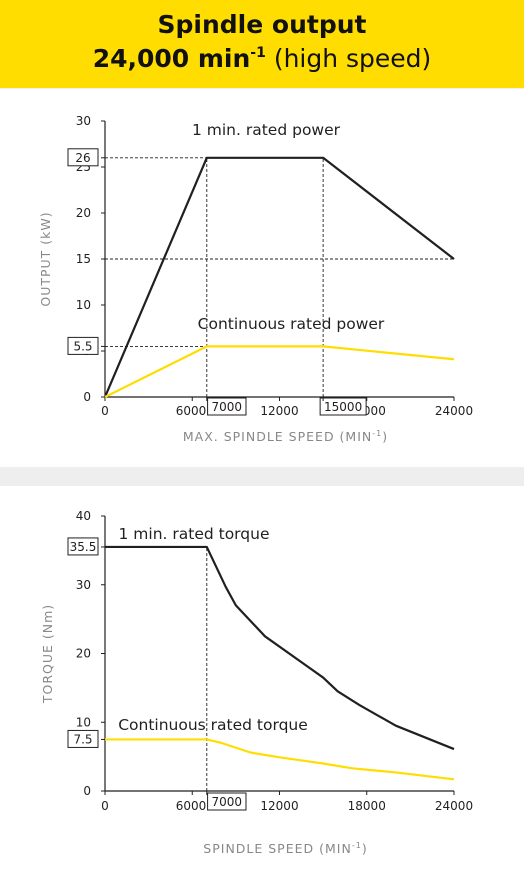 This screenshot has width=524, height=880. Describe the element at coordinates (87, 791) in the screenshot. I see `torque-y-tick-label: 0` at that location.